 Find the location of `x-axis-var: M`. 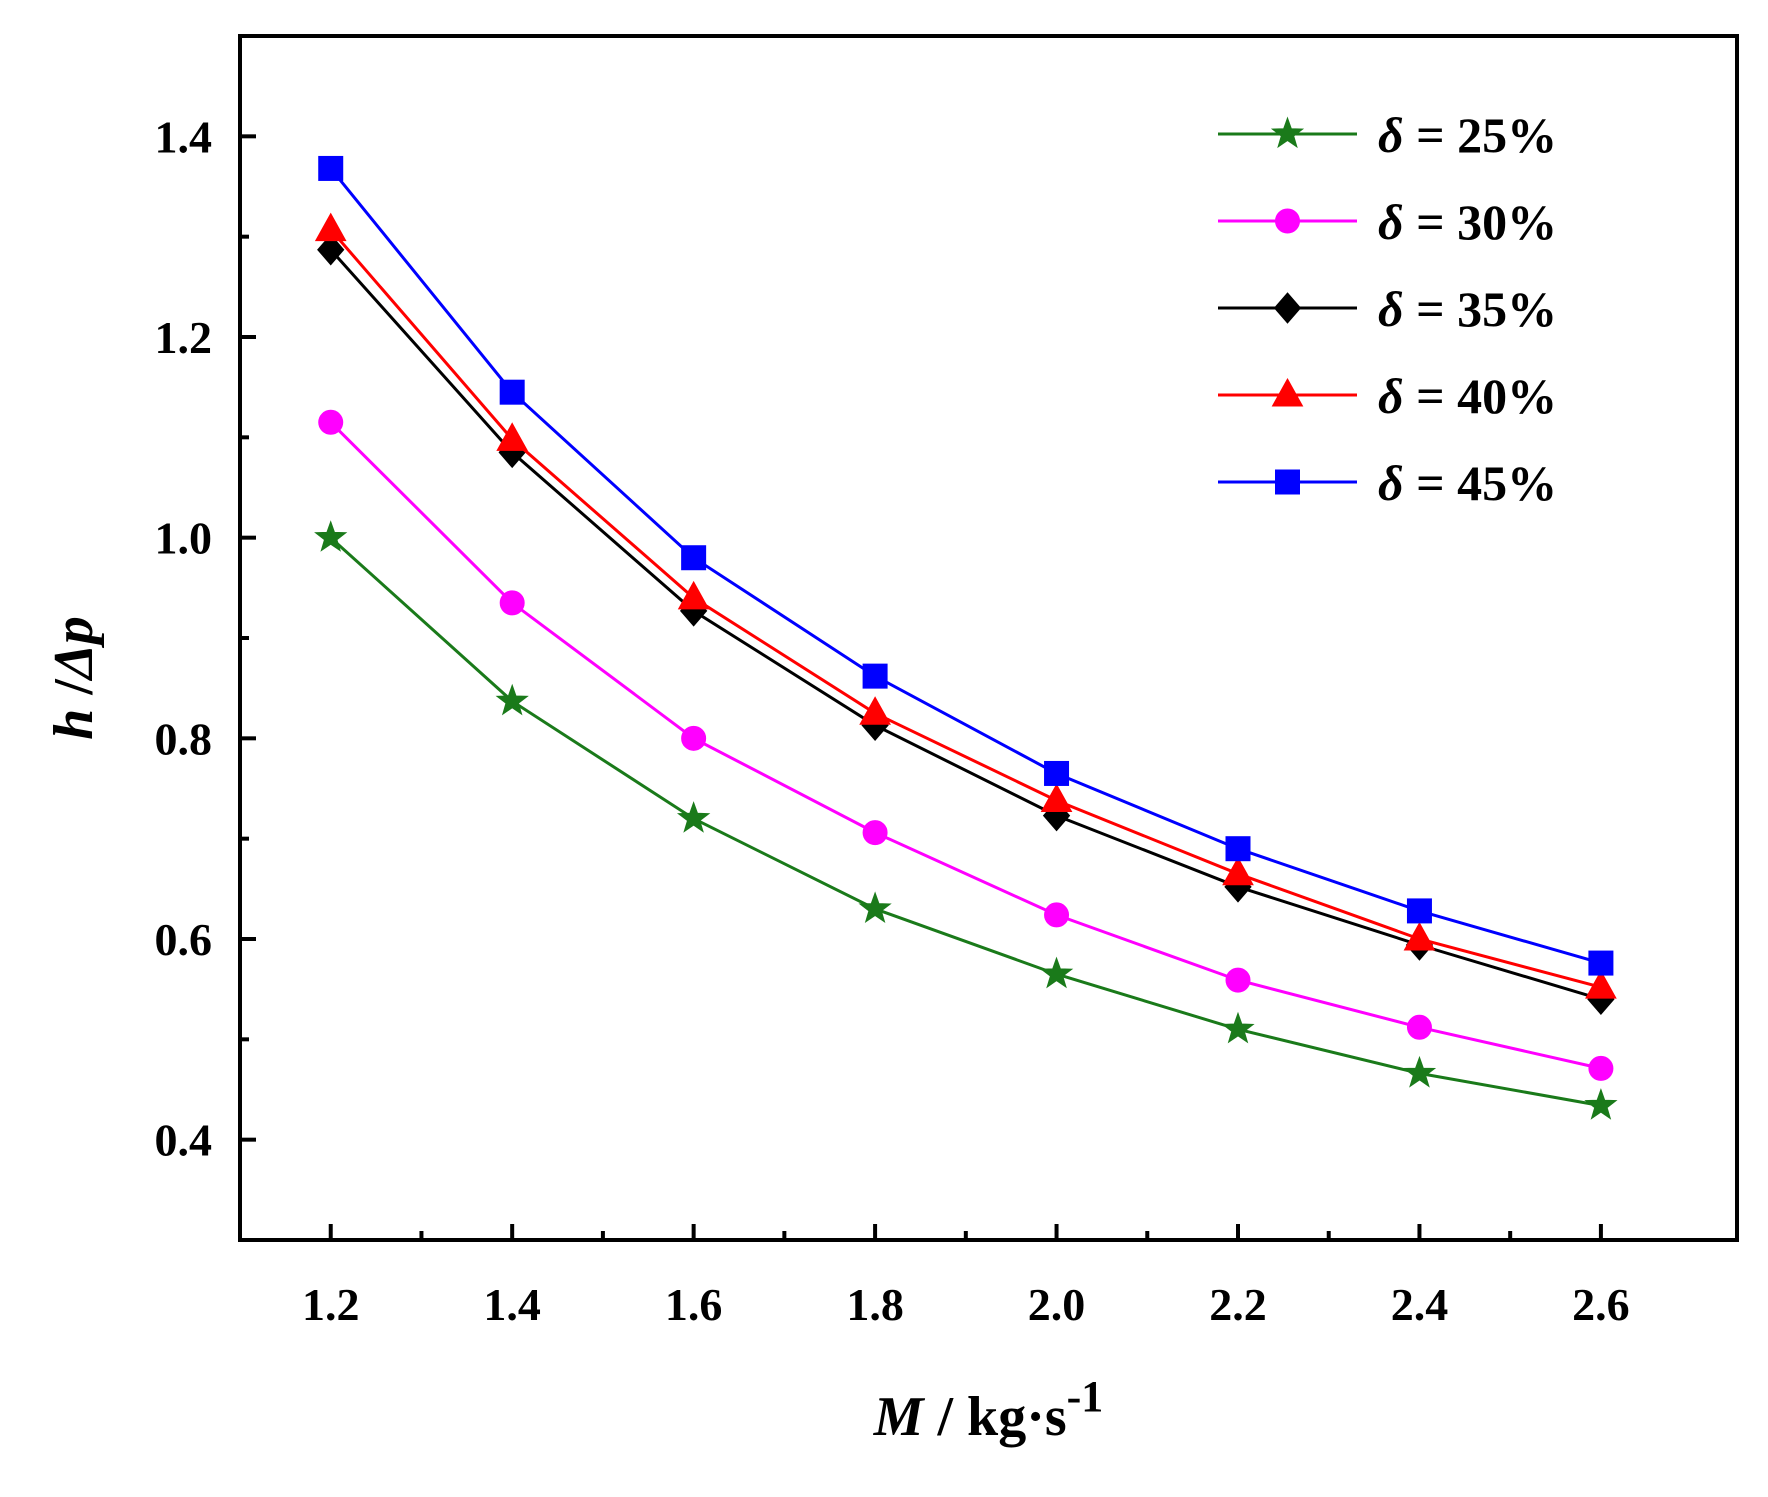

x-axis-var: M is located at coordinates (899, 1417).